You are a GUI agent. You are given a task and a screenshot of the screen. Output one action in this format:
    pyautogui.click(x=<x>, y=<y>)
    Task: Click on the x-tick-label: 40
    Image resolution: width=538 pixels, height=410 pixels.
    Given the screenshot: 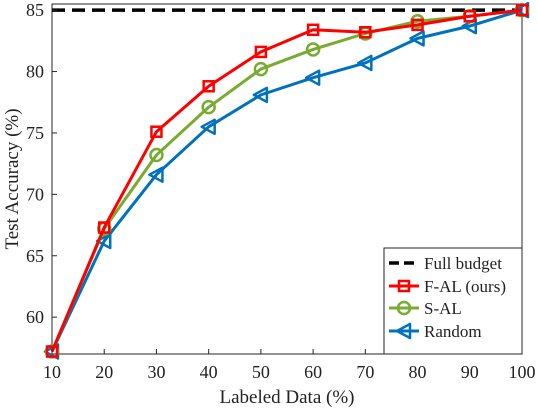 What is the action you would take?
    pyautogui.click(x=209, y=372)
    